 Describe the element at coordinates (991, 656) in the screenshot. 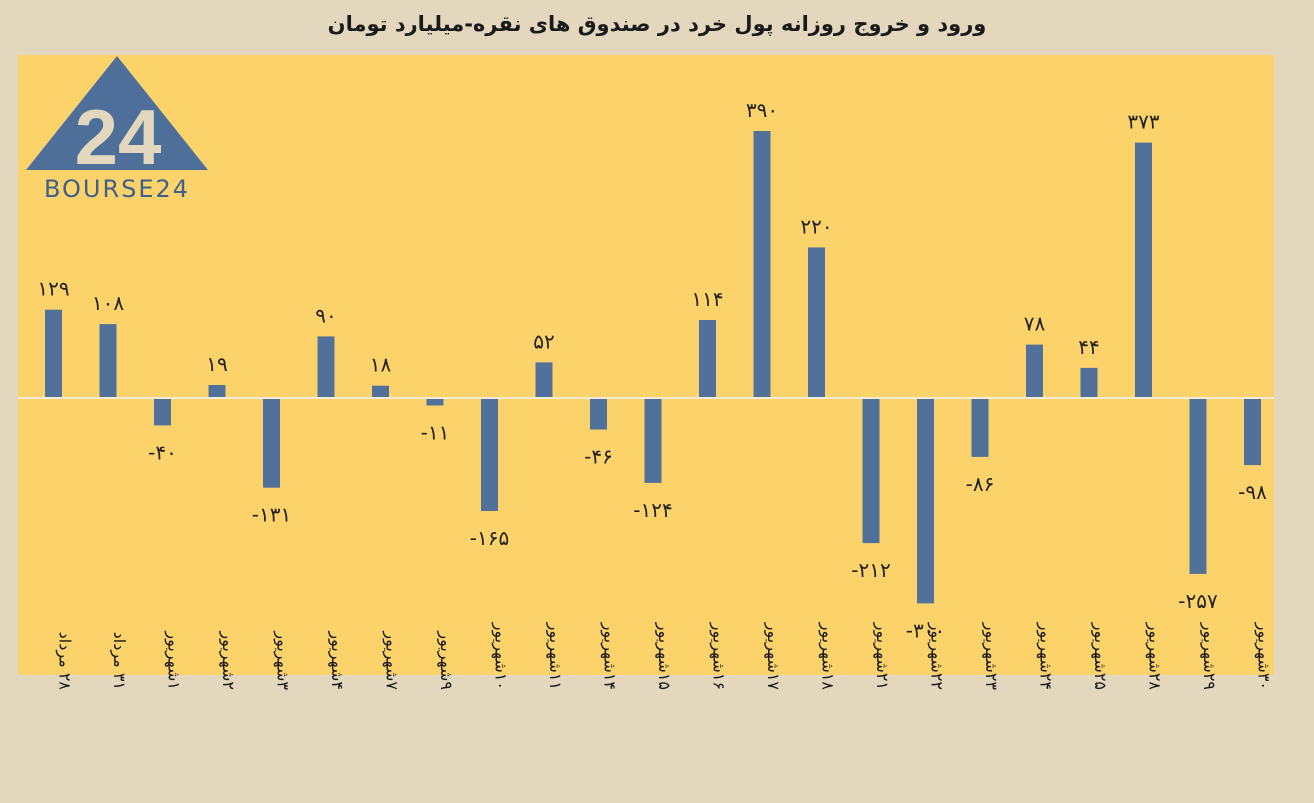

I see `category-label-17: ۲۳شهریور` at that location.